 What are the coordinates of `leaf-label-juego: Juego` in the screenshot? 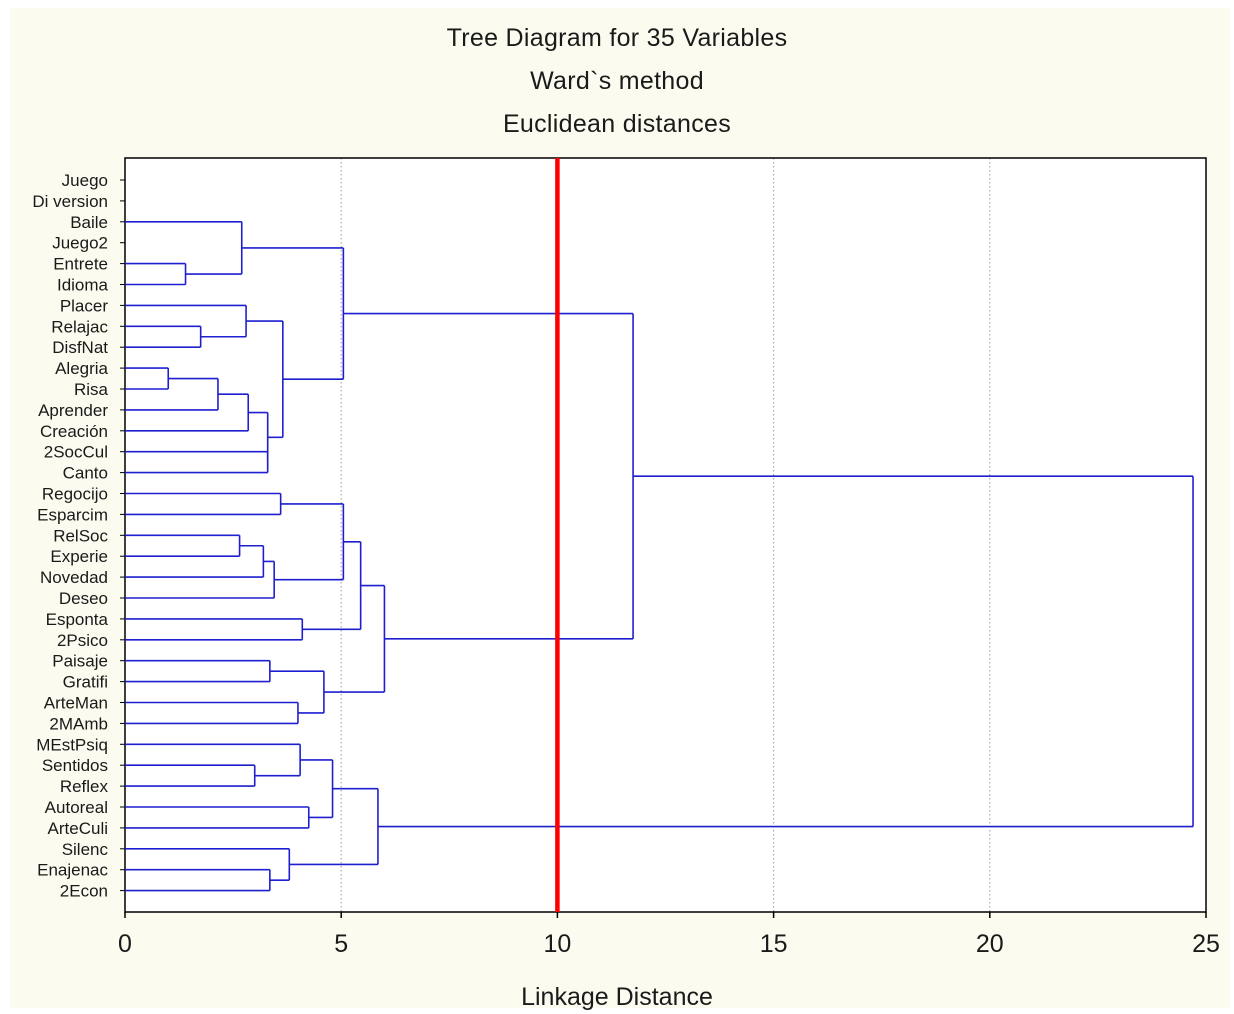 It's located at (85, 180).